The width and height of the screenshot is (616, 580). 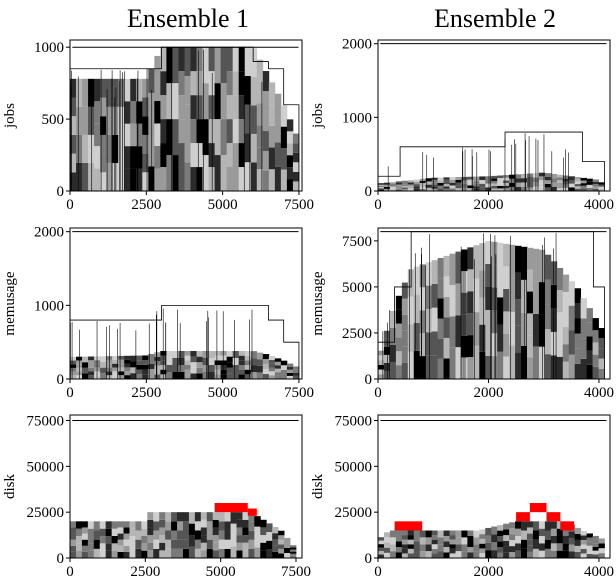 What do you see at coordinates (318, 487) in the screenshot?
I see `y-axis-label: disk` at bounding box center [318, 487].